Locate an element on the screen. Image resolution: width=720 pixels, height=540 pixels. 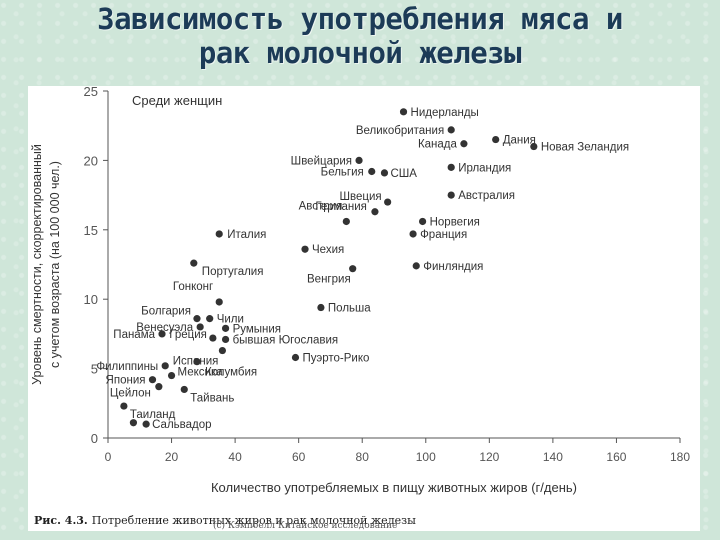
author-note: (c) Кэмпбелл Китайское исследование is located at coordinates (305, 526).